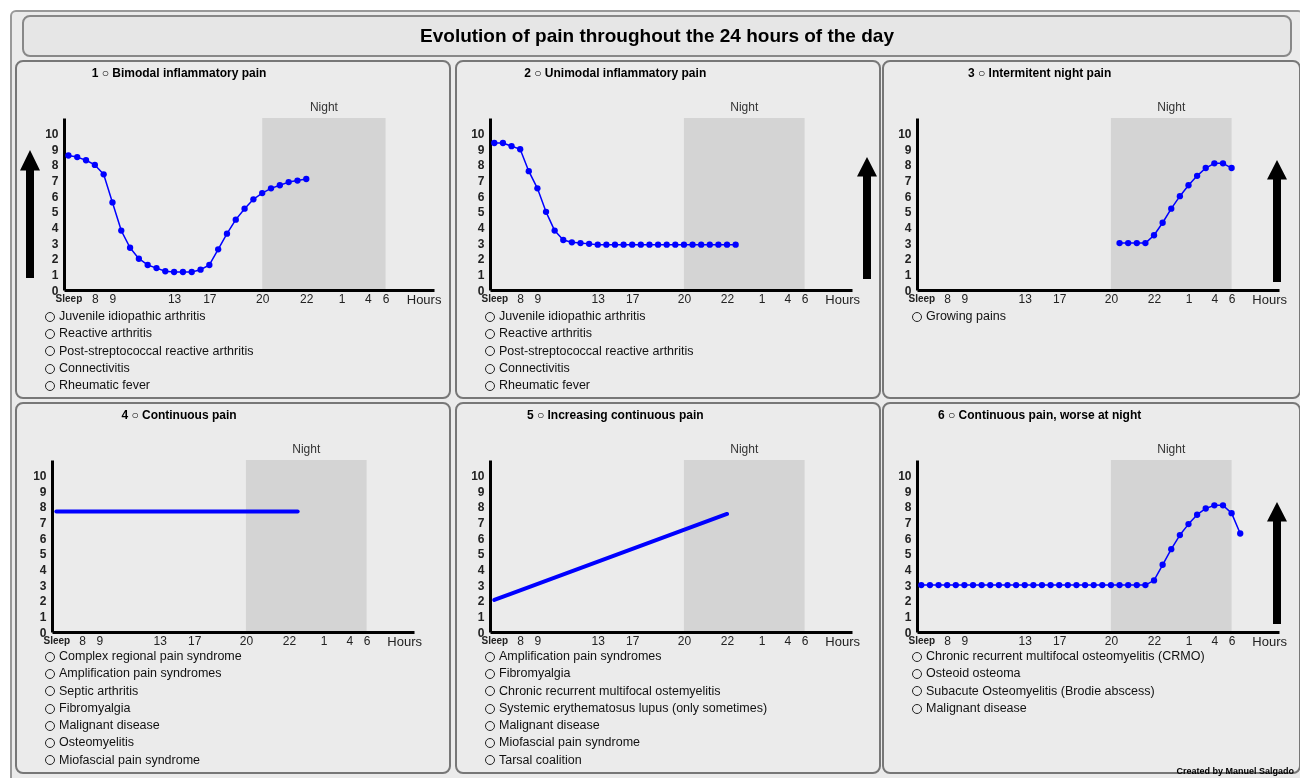 This screenshot has width=1300, height=778. I want to click on chart-title: Evolution of pain throughout the 24 hours of the day, so click(657, 36).